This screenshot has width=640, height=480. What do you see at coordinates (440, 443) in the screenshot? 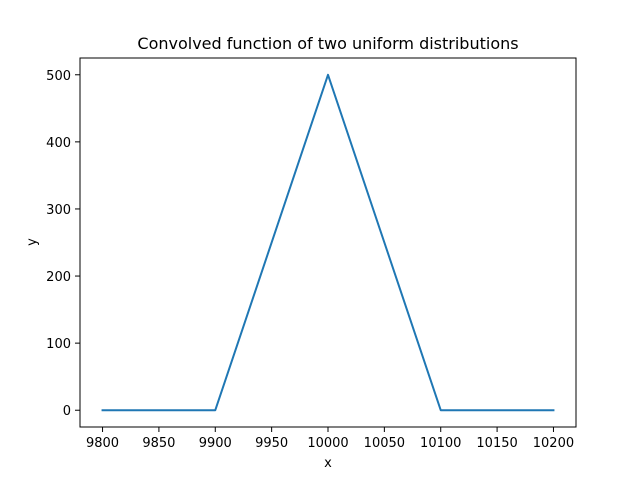
I see `x-tick-label: 10100` at bounding box center [440, 443].